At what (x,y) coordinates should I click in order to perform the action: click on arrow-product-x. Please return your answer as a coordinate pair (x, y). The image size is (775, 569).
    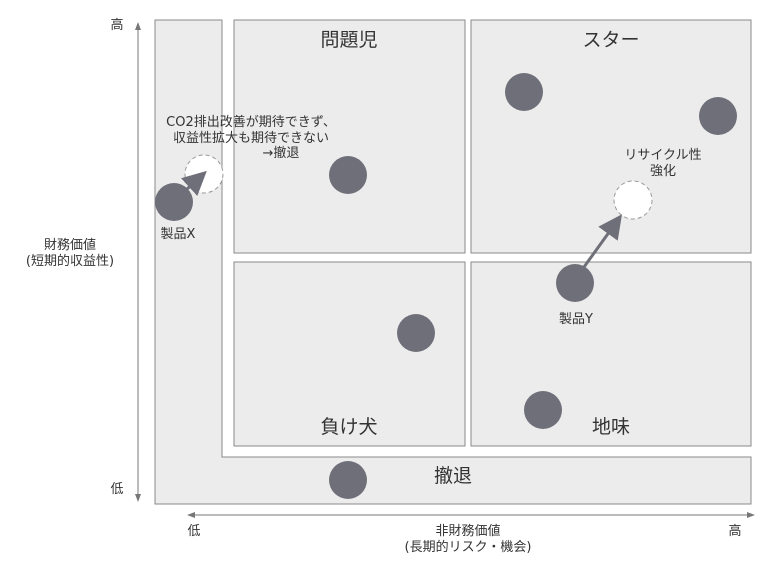
    Looking at the image, I should click on (194, 183).